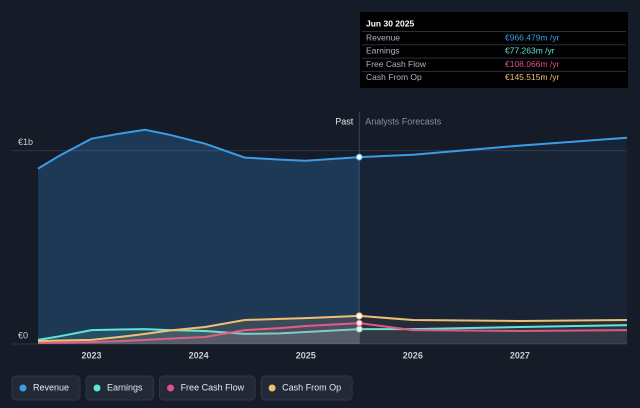 This screenshot has height=408, width=640. I want to click on tooltip-label: Free Cash Flow, so click(396, 64).